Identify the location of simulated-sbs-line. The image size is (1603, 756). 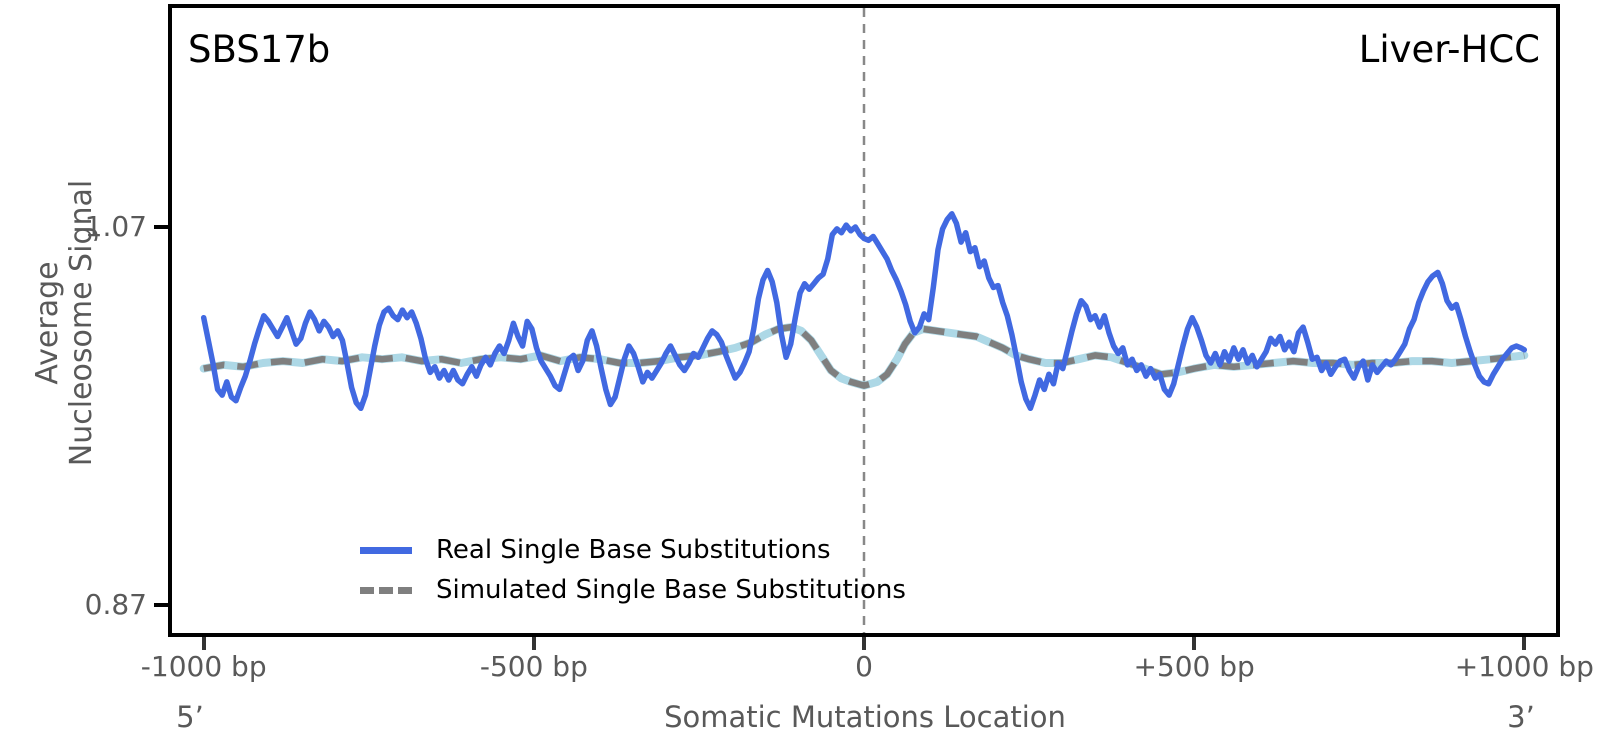
(864, 356).